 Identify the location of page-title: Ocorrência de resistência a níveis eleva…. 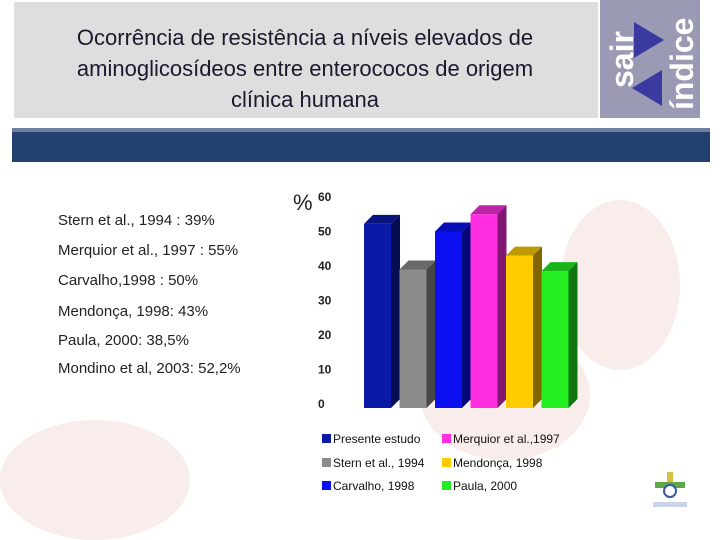
(305, 68).